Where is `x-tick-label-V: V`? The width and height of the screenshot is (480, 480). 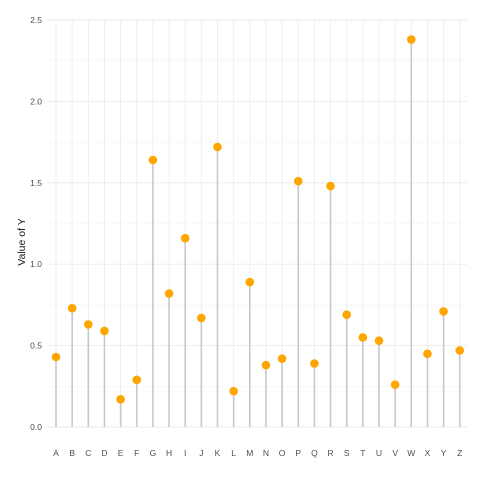 x-tick-label-V: V is located at coordinates (395, 453).